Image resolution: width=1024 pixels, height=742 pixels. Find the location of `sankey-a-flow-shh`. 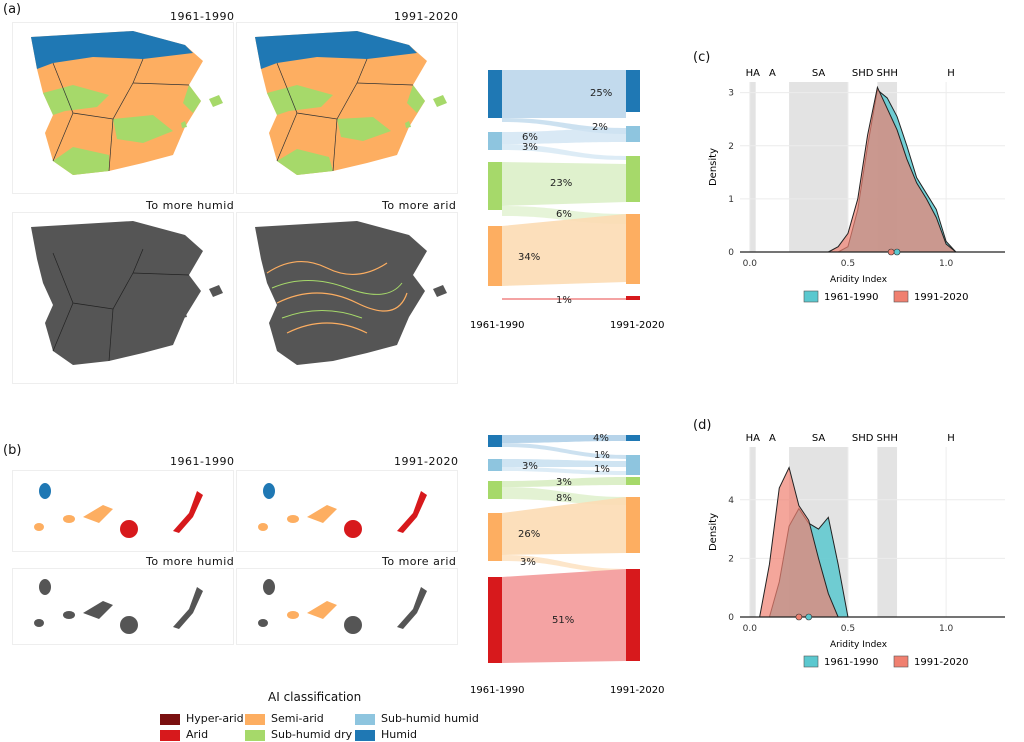

sankey-a-flow-shh is located at coordinates (564, 136).